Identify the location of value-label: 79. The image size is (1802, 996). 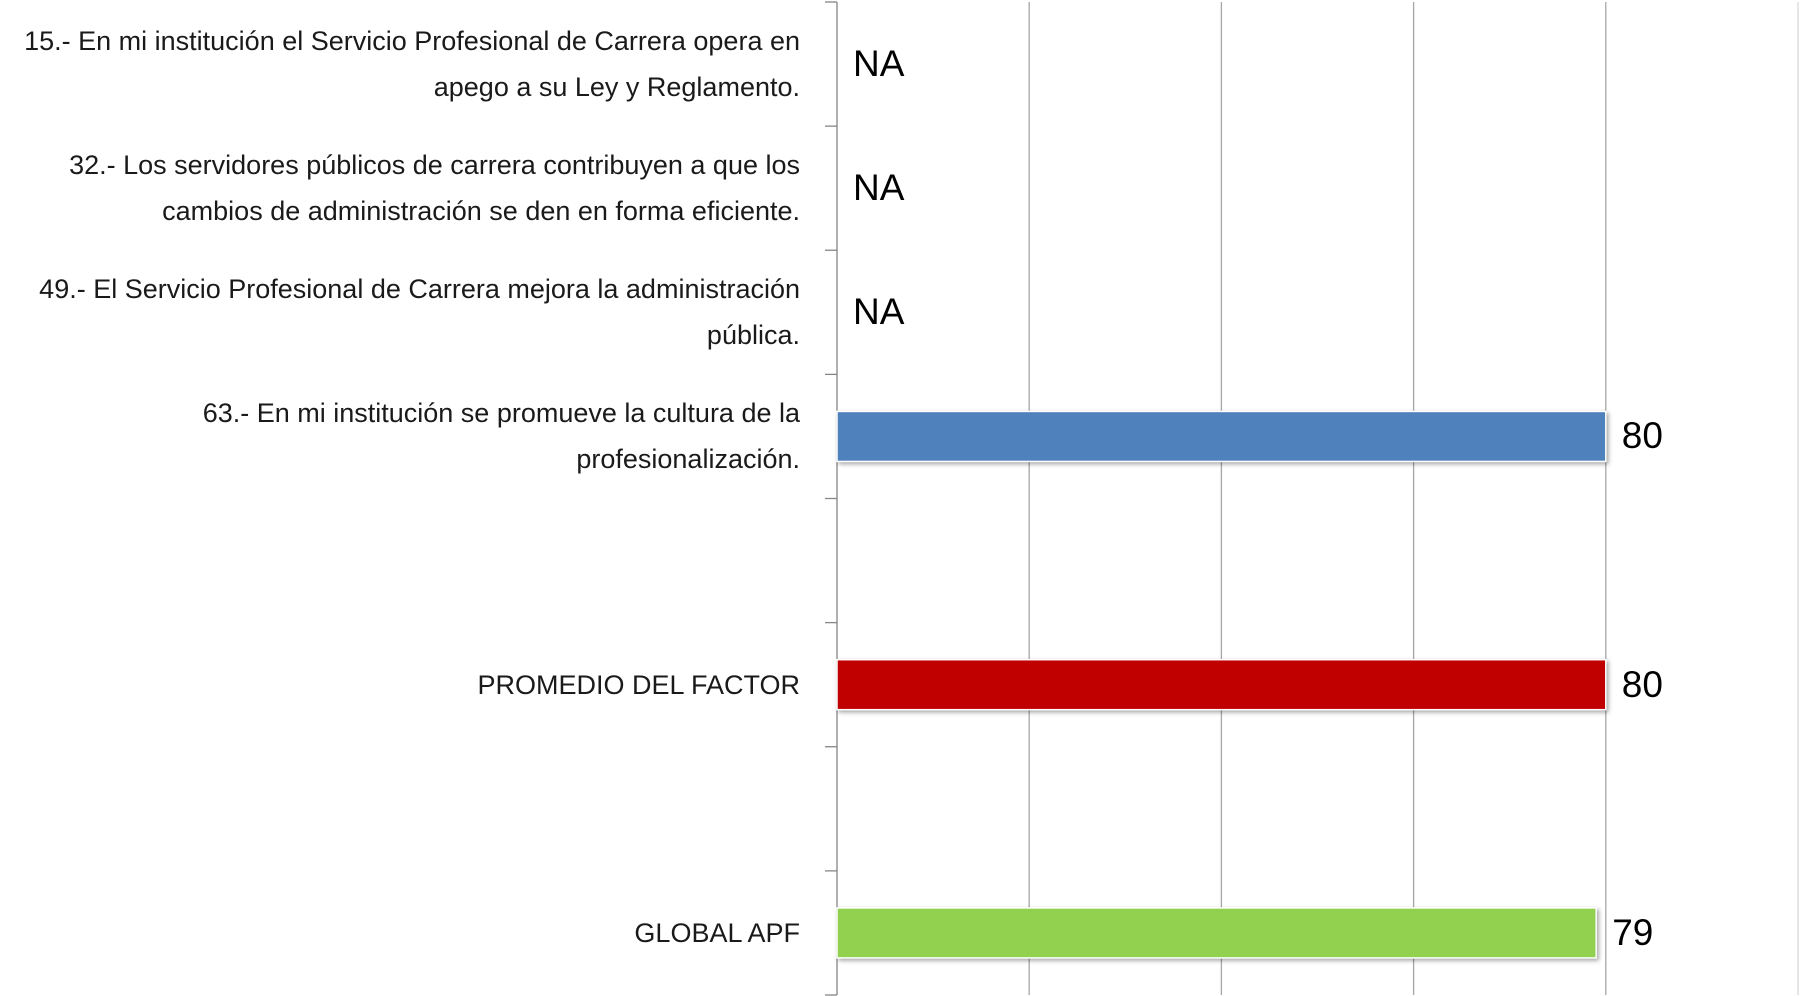
(1633, 932).